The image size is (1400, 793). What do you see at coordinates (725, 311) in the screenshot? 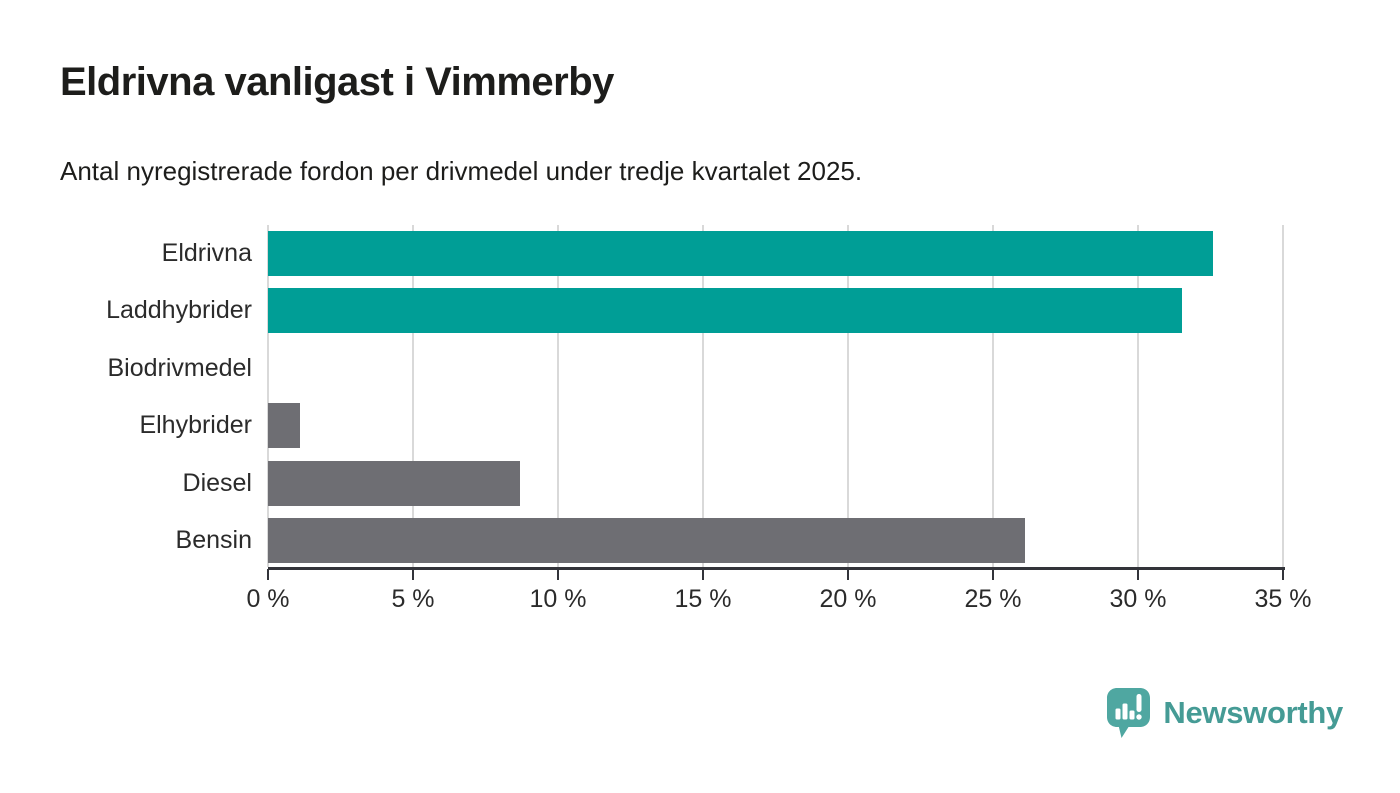
I see `bar-laddhybrider` at bounding box center [725, 311].